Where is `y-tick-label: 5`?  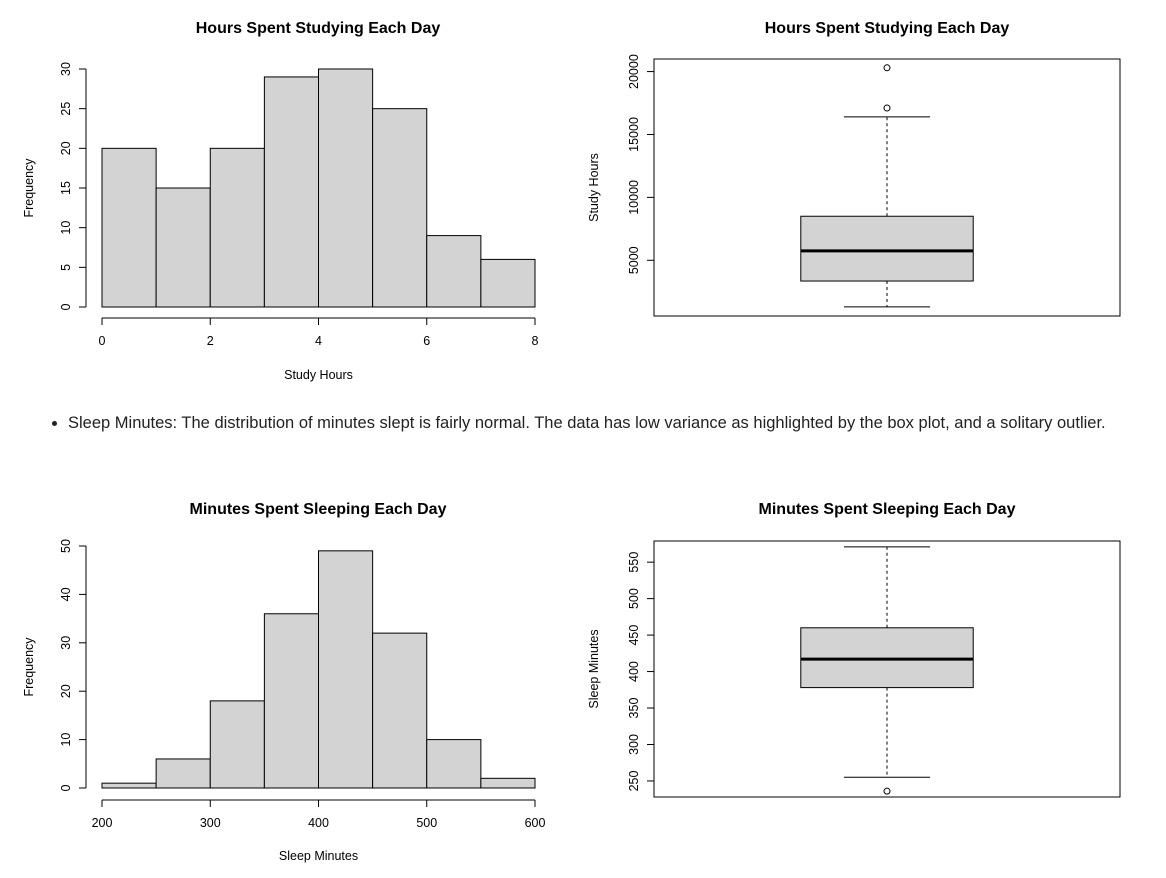
y-tick-label: 5 is located at coordinates (66, 267).